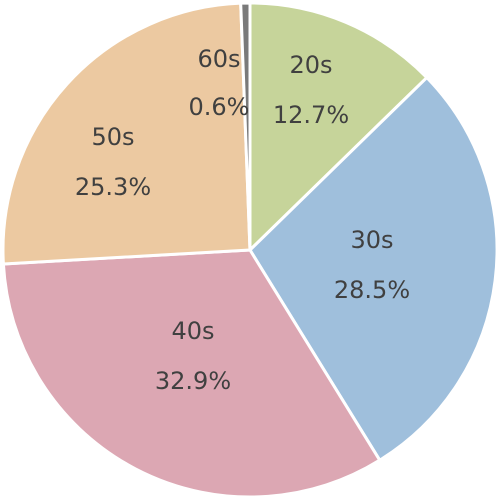  I want to click on slice-category-label: 40s, so click(192, 331).